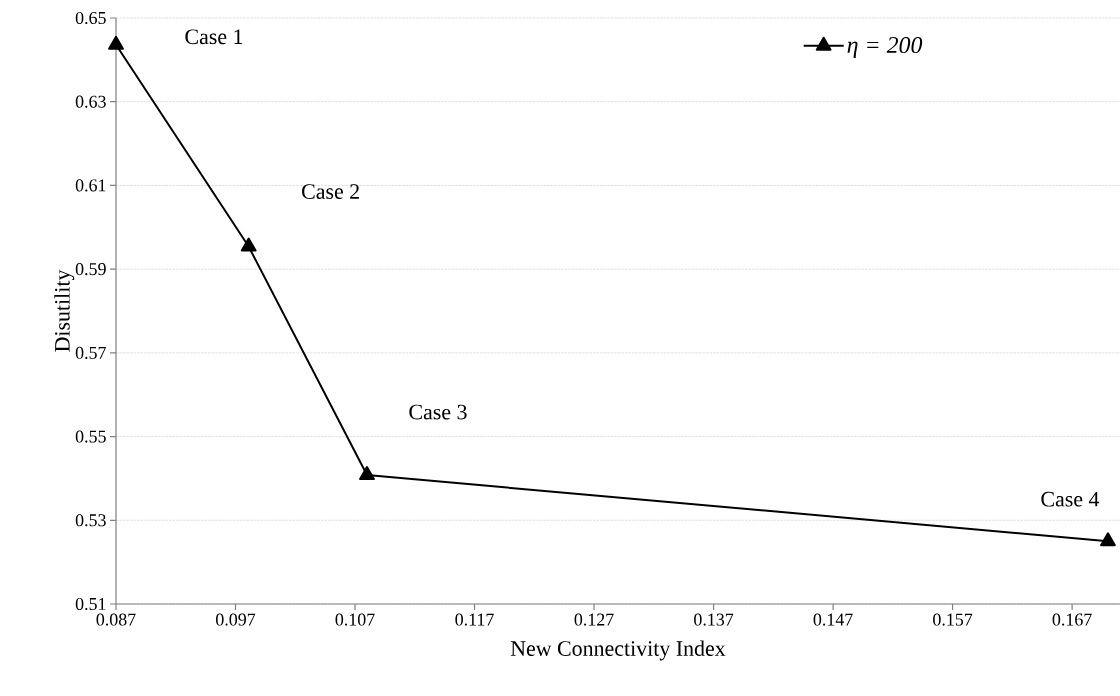  Describe the element at coordinates (1070, 499) in the screenshot. I see `annotation: Case 4` at that location.